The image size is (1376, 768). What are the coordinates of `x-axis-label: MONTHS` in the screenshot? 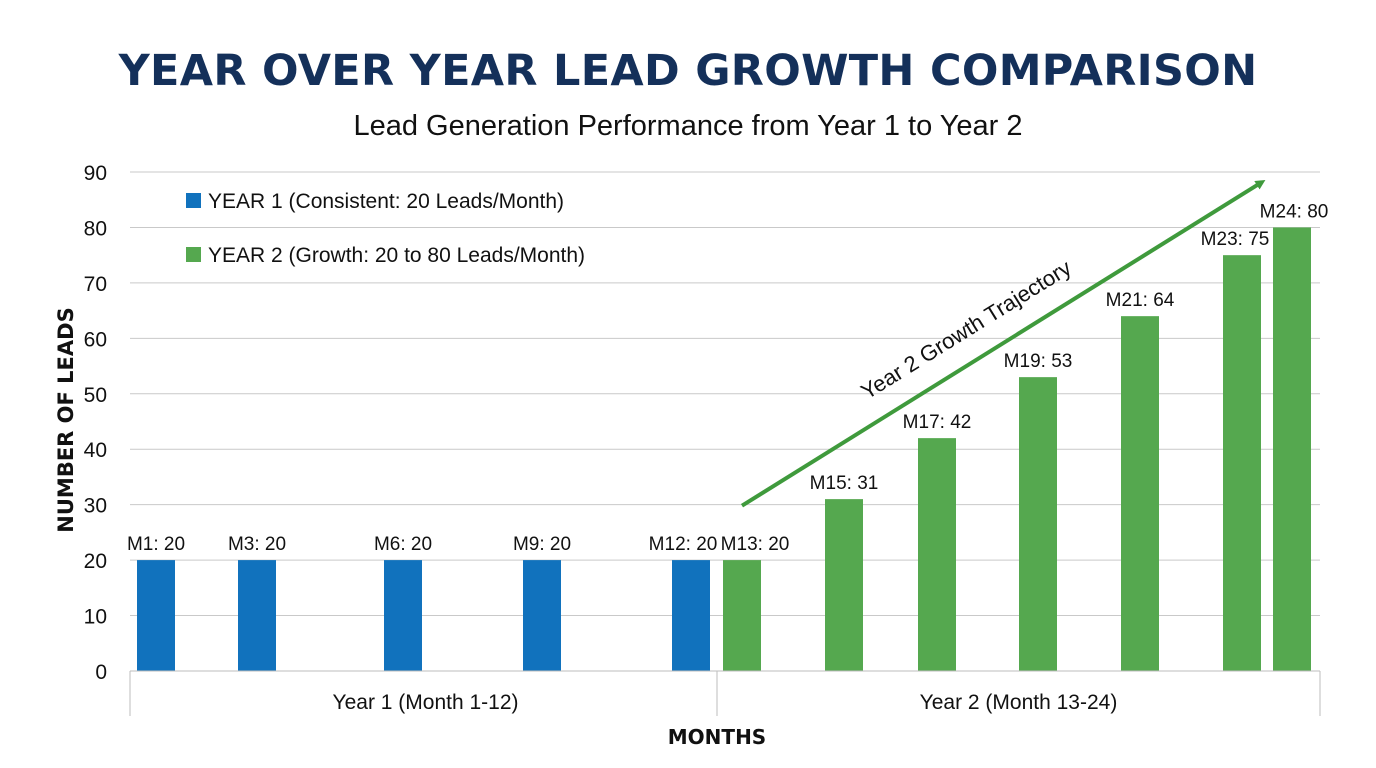 It's located at (717, 737).